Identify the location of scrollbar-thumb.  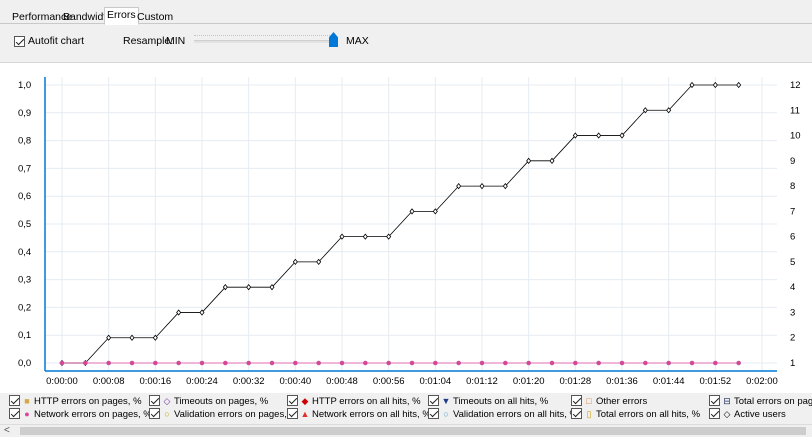
(413, 431).